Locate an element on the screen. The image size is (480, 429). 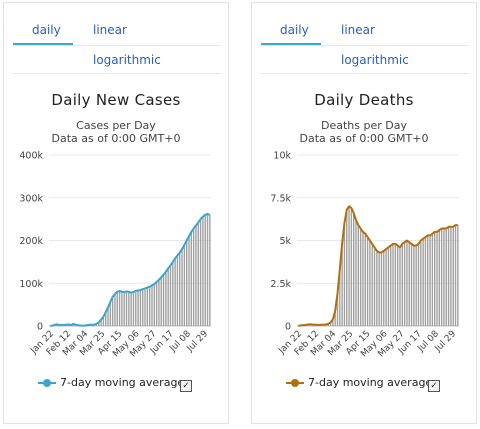
chart-title: Daily New Cases is located at coordinates (116, 100).